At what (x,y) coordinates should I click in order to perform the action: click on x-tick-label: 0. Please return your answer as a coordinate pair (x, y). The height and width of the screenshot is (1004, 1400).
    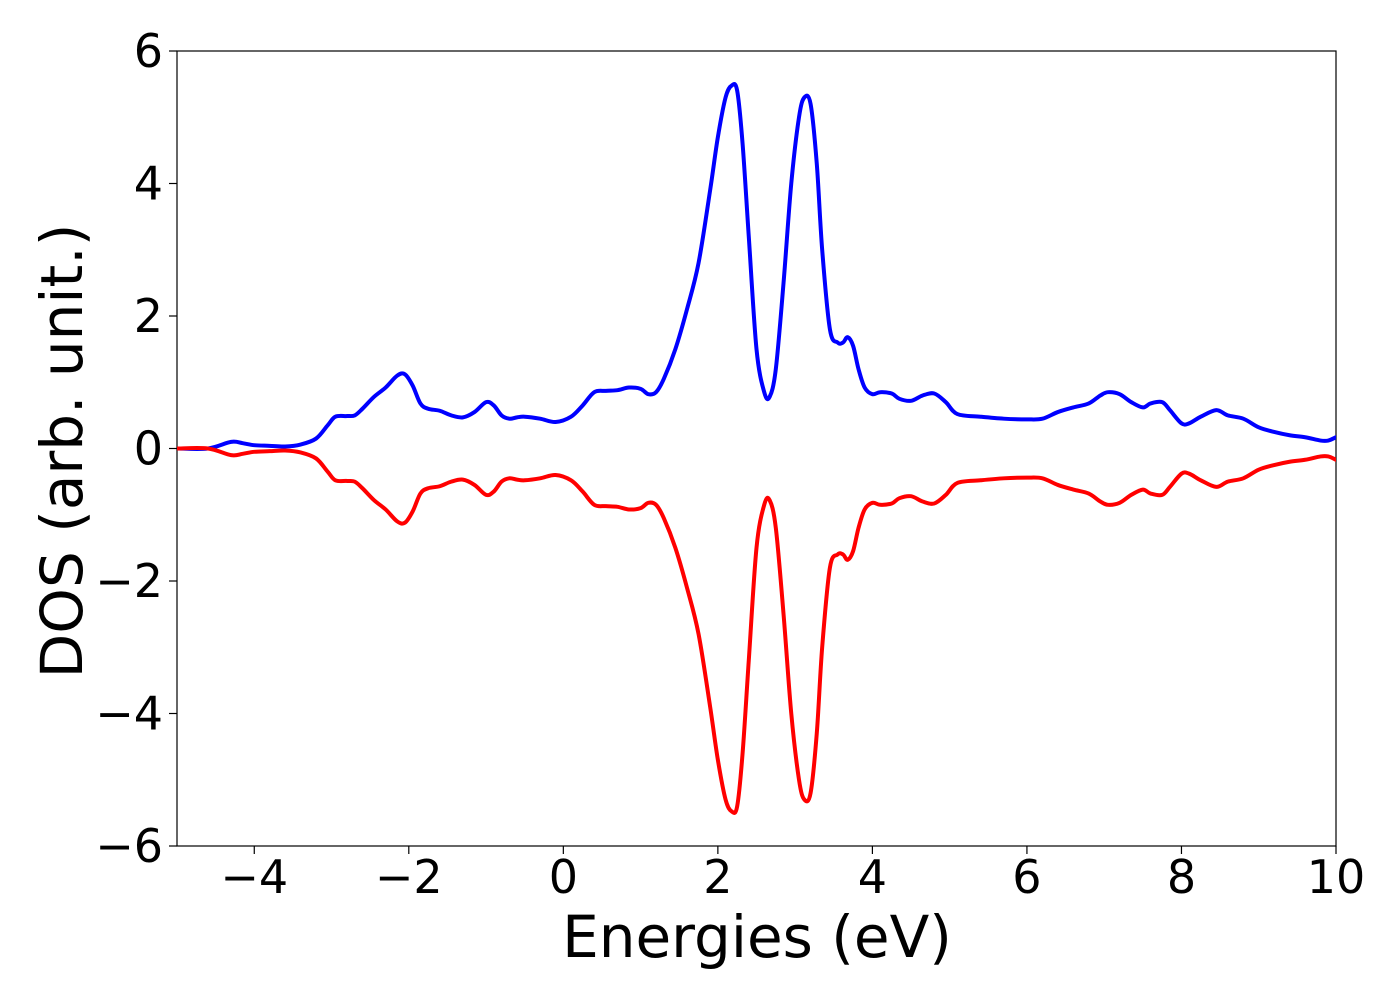
    Looking at the image, I should click on (563, 877).